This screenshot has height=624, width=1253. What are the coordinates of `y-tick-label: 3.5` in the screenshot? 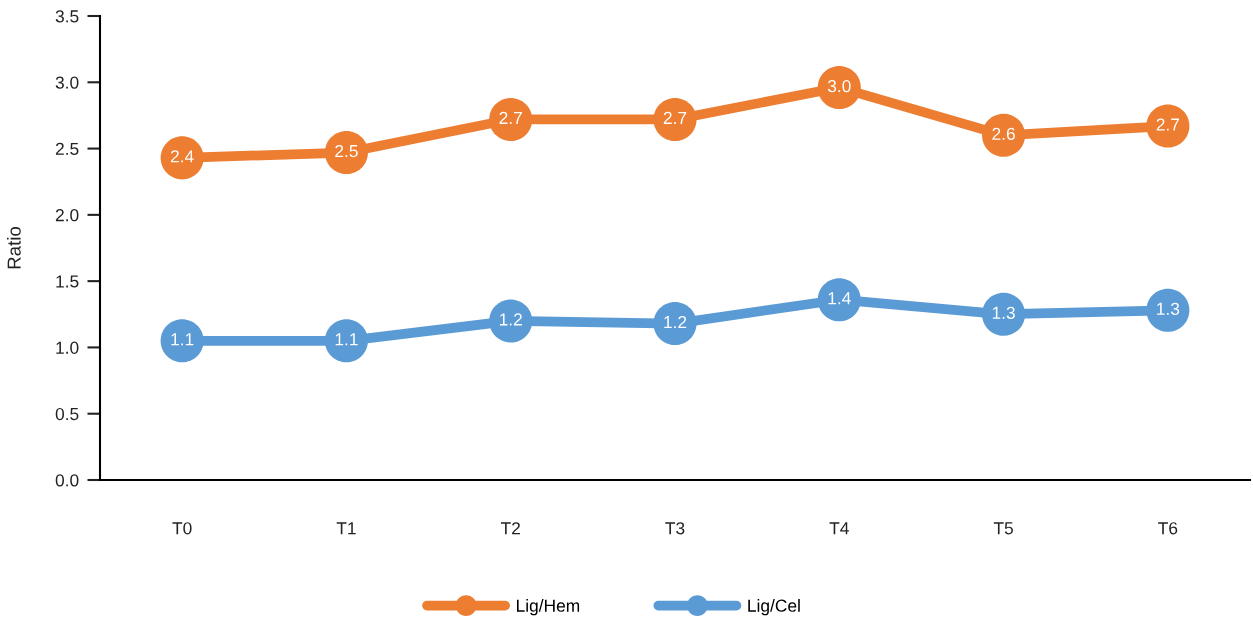 It's located at (67, 16).